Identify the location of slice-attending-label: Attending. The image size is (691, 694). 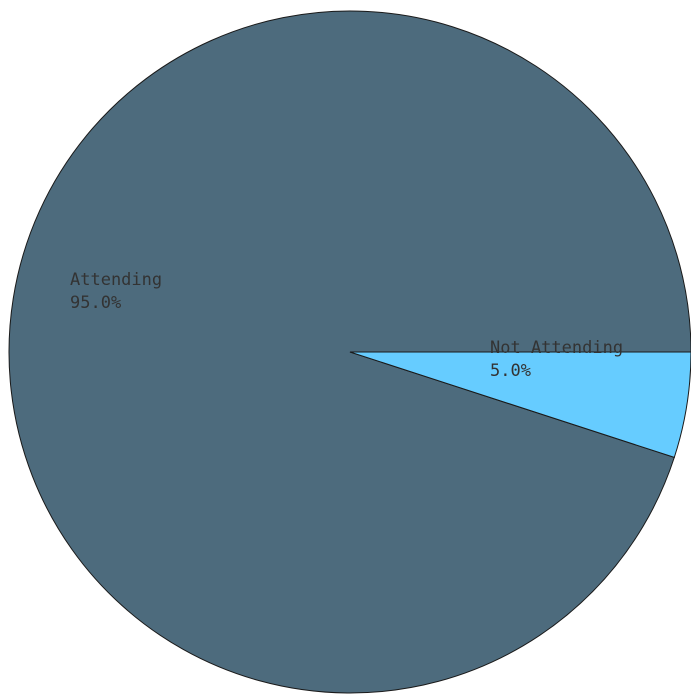
(116, 280).